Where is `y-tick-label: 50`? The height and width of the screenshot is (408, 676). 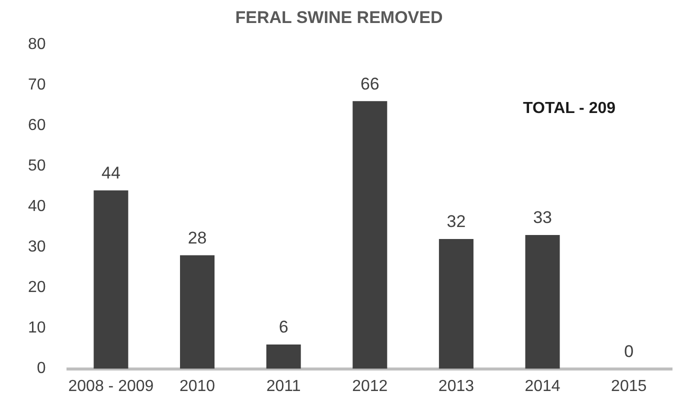 y-tick-label: 50 is located at coordinates (37, 165).